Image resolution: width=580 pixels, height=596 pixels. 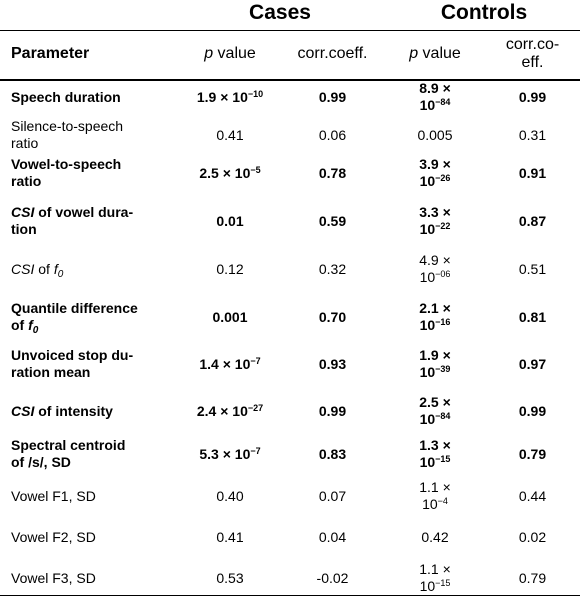 I want to click on cell-cases-corr: 0.32, so click(x=332, y=268).